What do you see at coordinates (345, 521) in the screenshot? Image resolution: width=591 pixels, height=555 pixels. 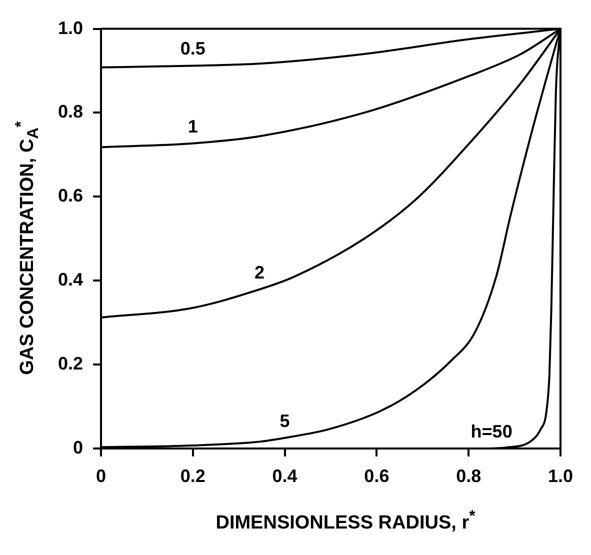 I see `x-axis-title: DIMENSIONLESS RADIUS, r$^{*}$` at bounding box center [345, 521].